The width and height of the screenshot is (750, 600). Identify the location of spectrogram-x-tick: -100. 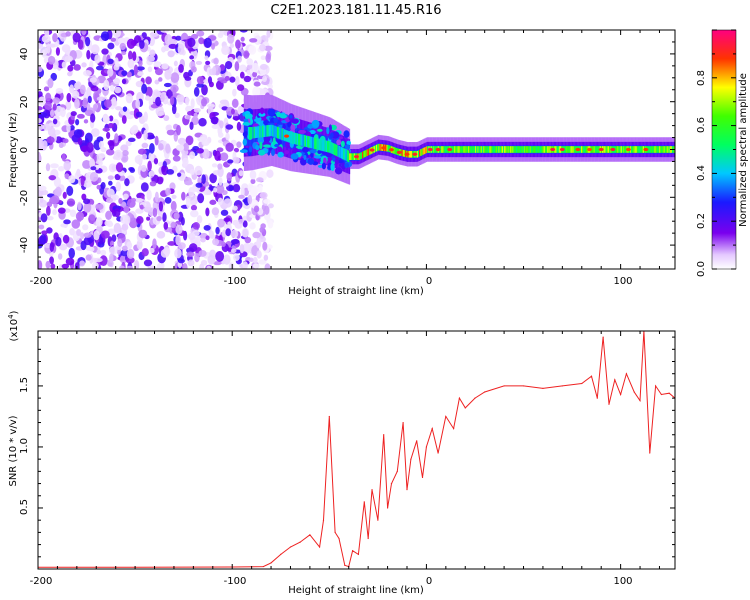
(235, 281).